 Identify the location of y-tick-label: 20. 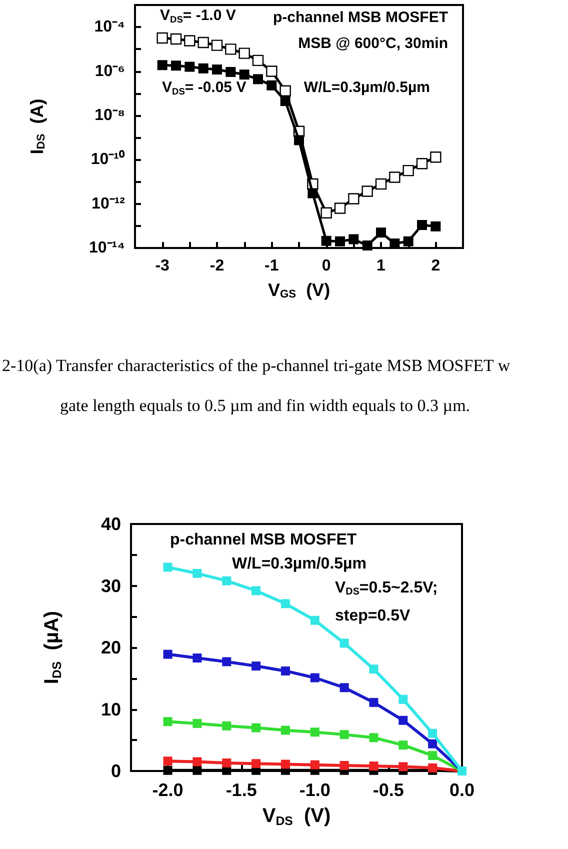
(110, 648).